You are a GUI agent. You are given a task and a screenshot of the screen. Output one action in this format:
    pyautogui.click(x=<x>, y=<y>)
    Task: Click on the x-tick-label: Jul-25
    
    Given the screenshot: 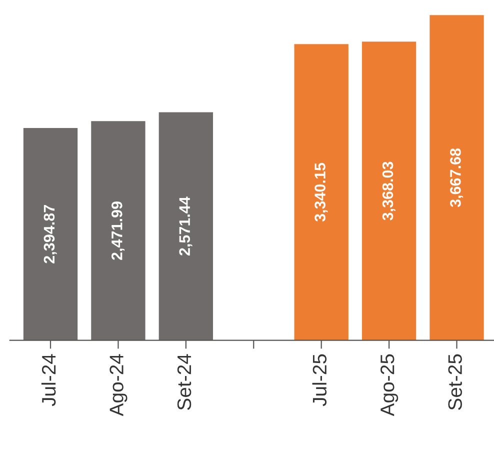 What is the action you would take?
    pyautogui.click(x=319, y=380)
    